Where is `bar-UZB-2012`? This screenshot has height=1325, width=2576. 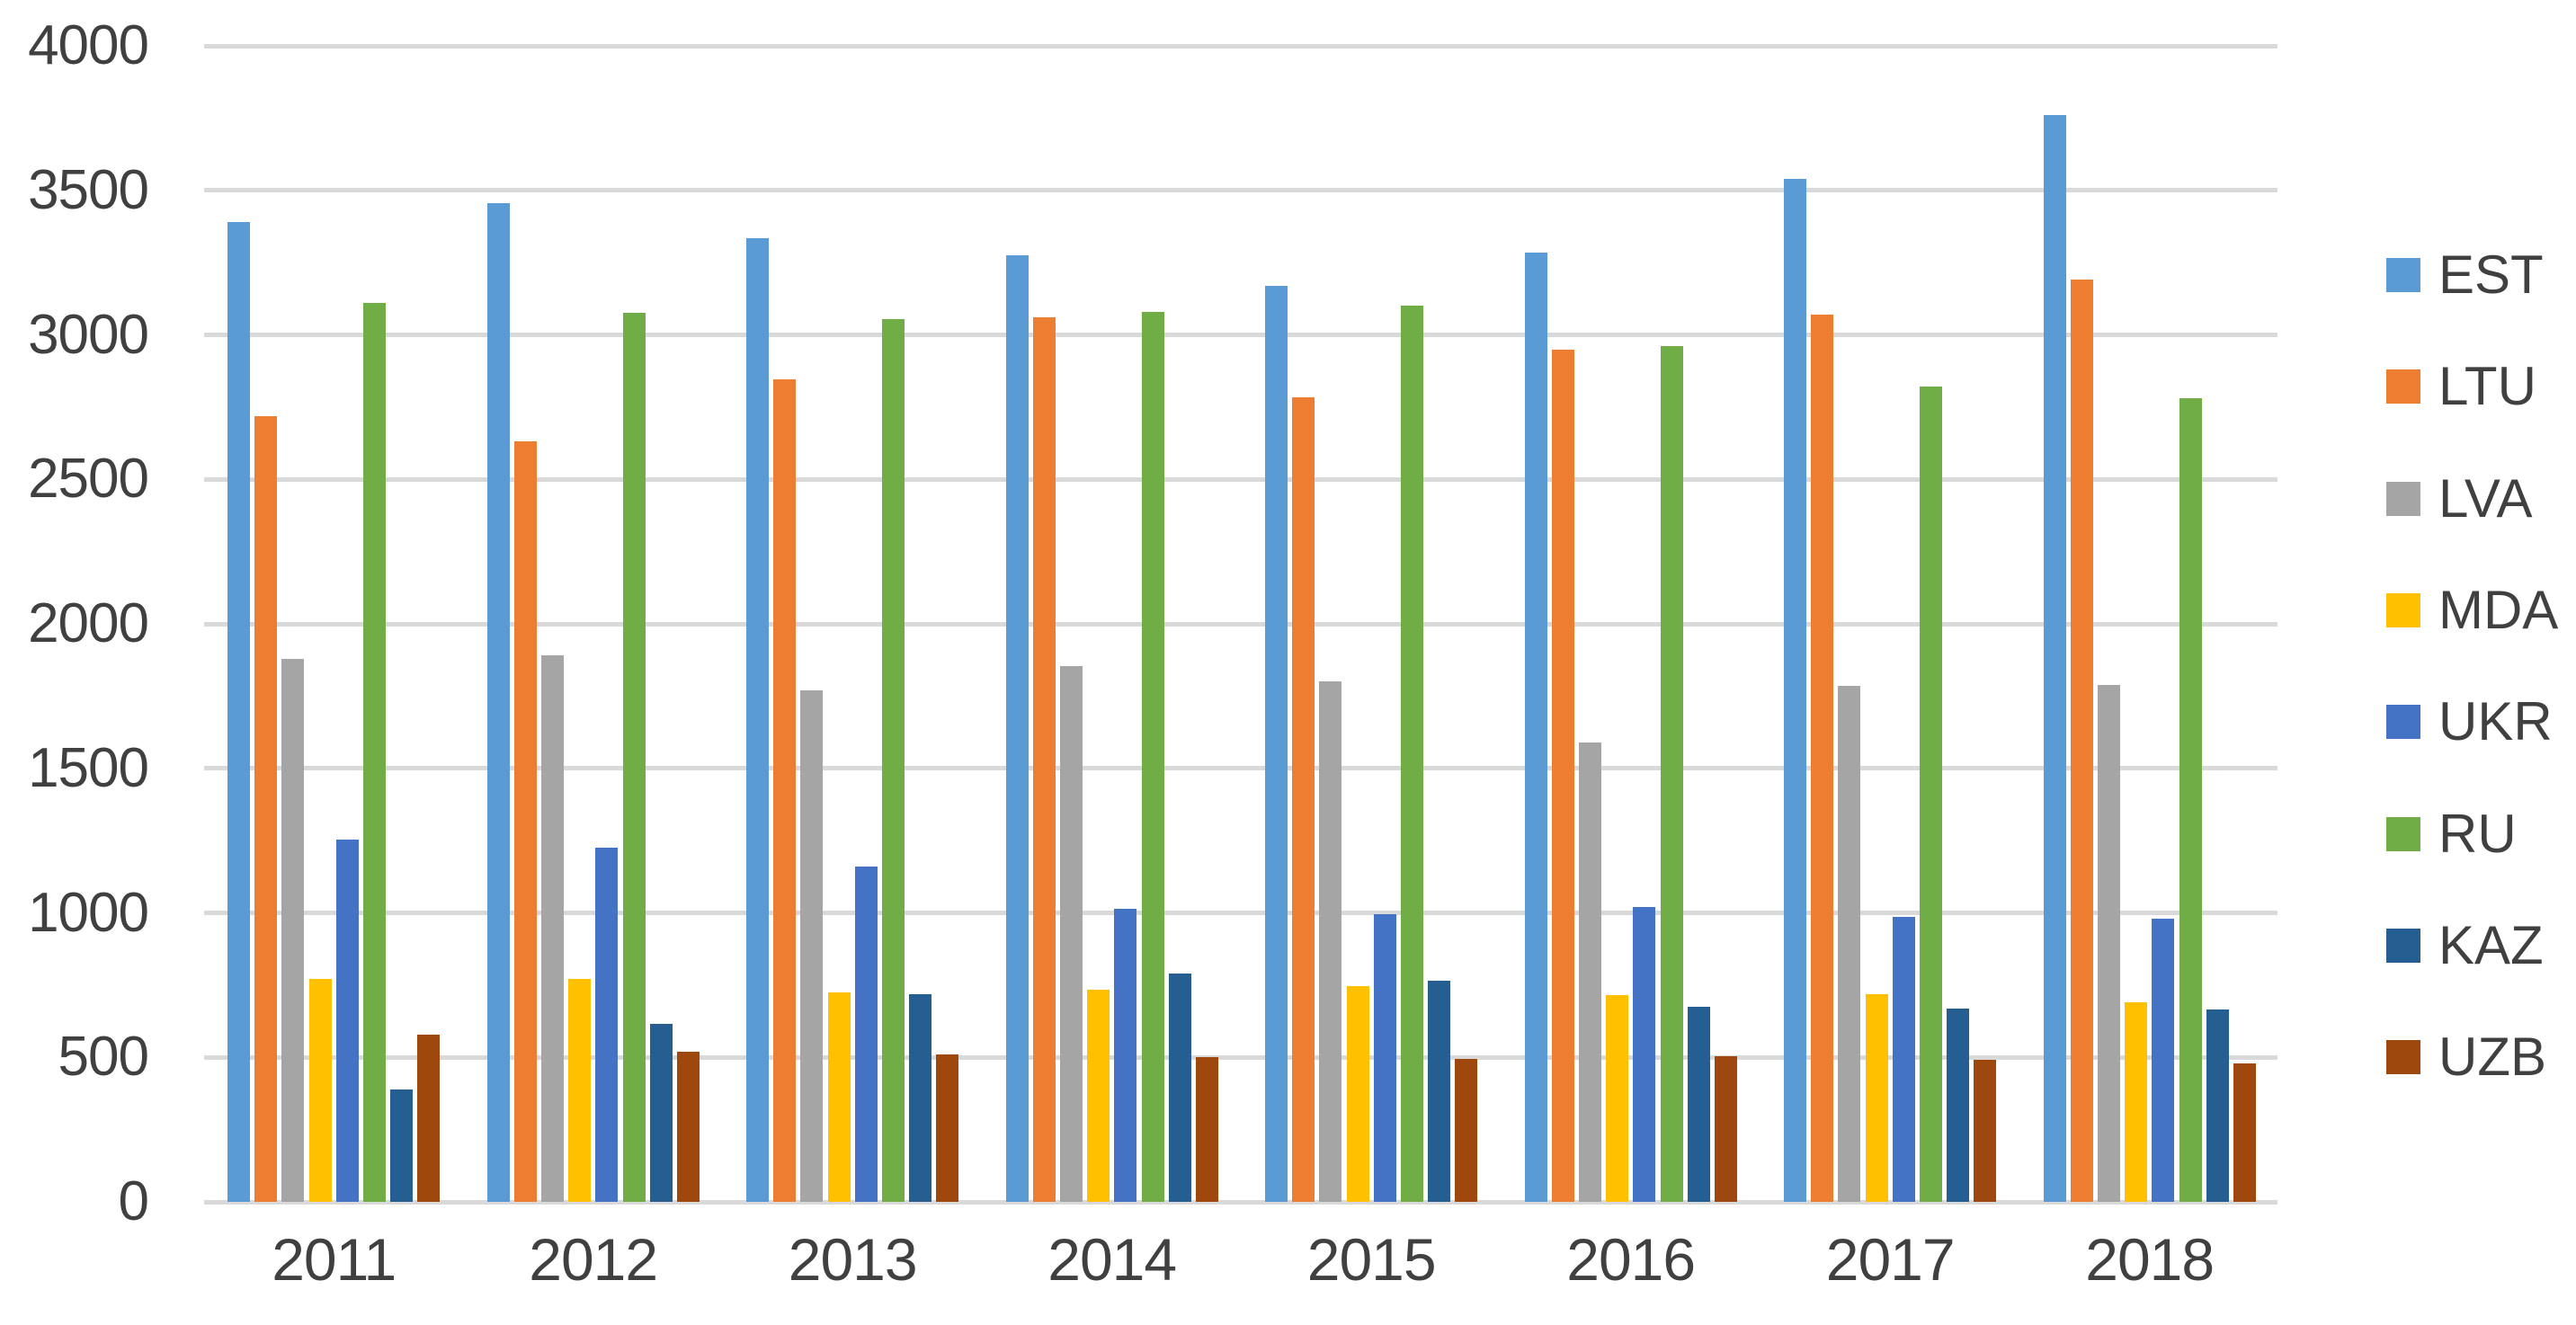 bar-UZB-2012 is located at coordinates (688, 1126).